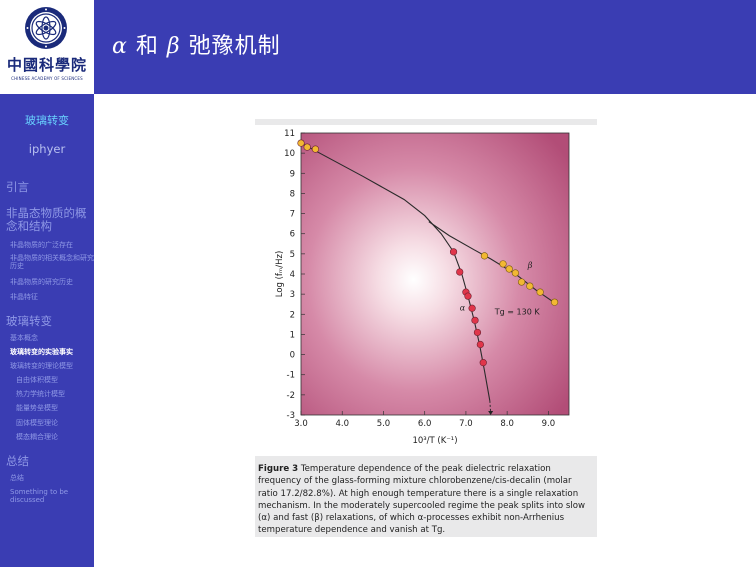 This screenshot has height=567, width=756. What do you see at coordinates (425, 424) in the screenshot?
I see `x-tick-label-3: 6.0` at bounding box center [425, 424].